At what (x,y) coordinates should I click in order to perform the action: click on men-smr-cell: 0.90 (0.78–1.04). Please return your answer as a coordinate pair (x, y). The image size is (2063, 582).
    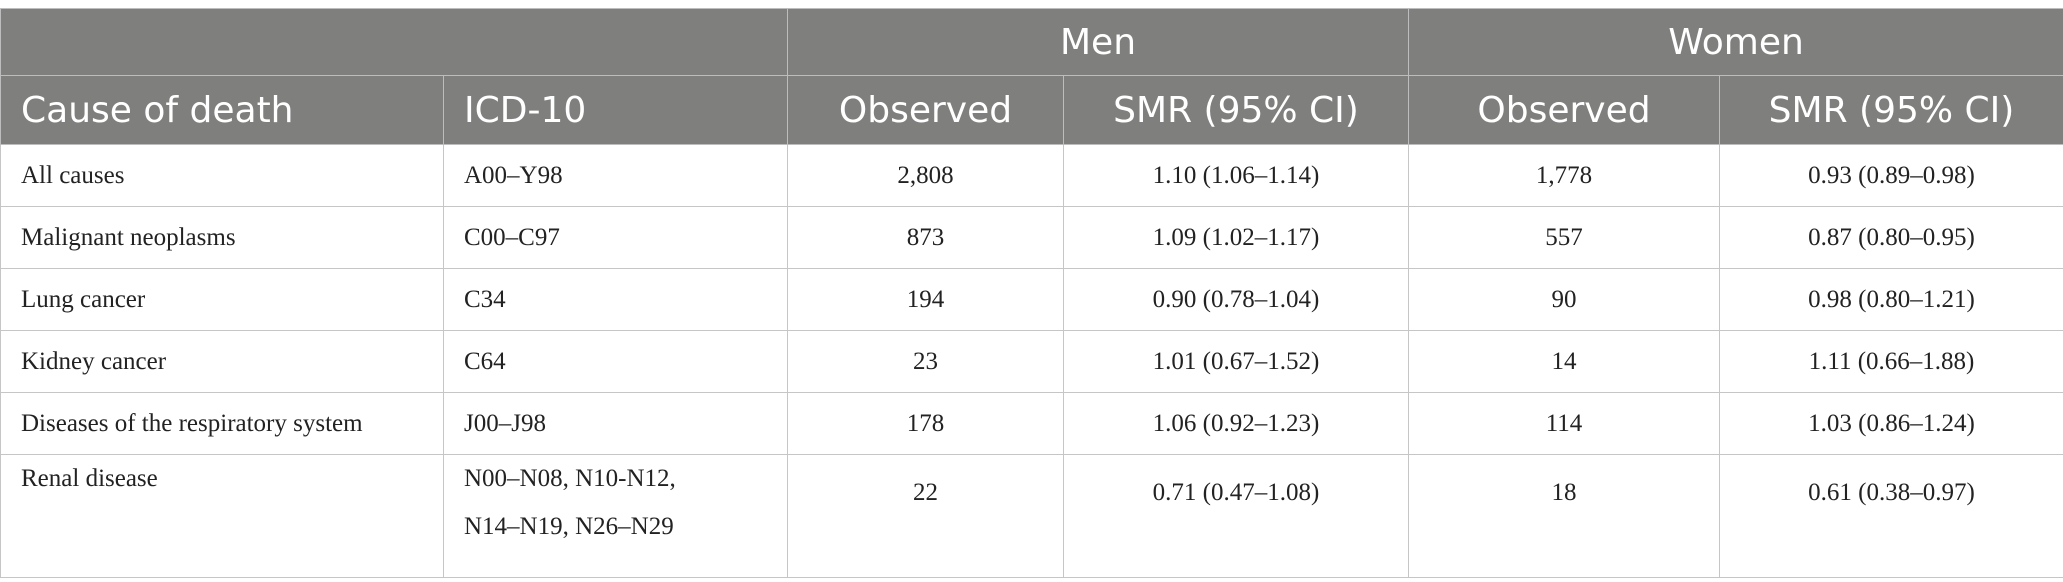
    Looking at the image, I should click on (1236, 299).